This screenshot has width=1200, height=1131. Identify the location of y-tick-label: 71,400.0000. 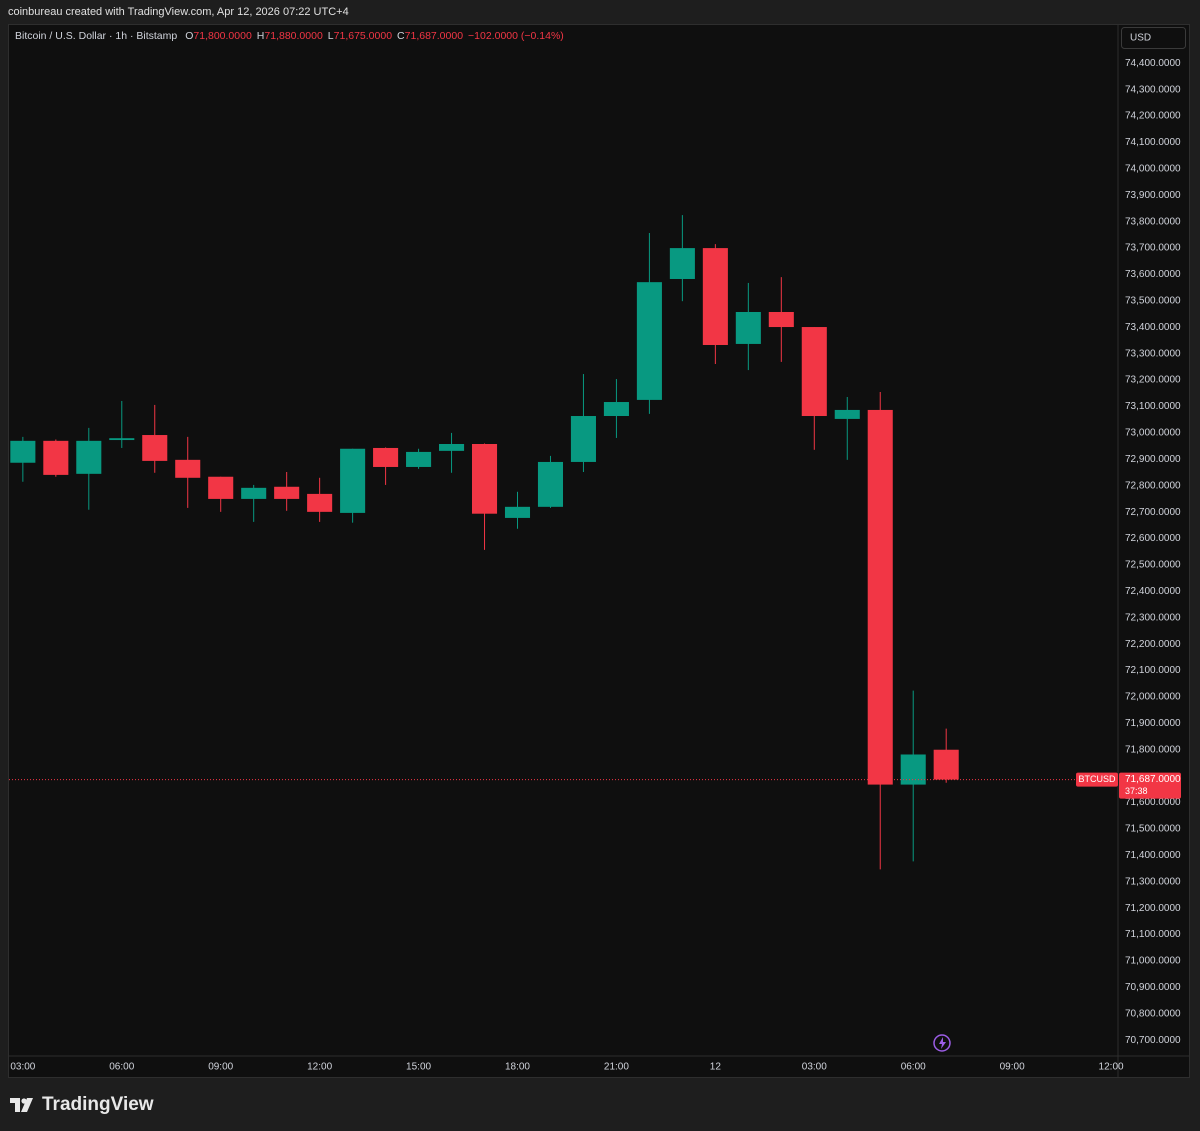
(1153, 855).